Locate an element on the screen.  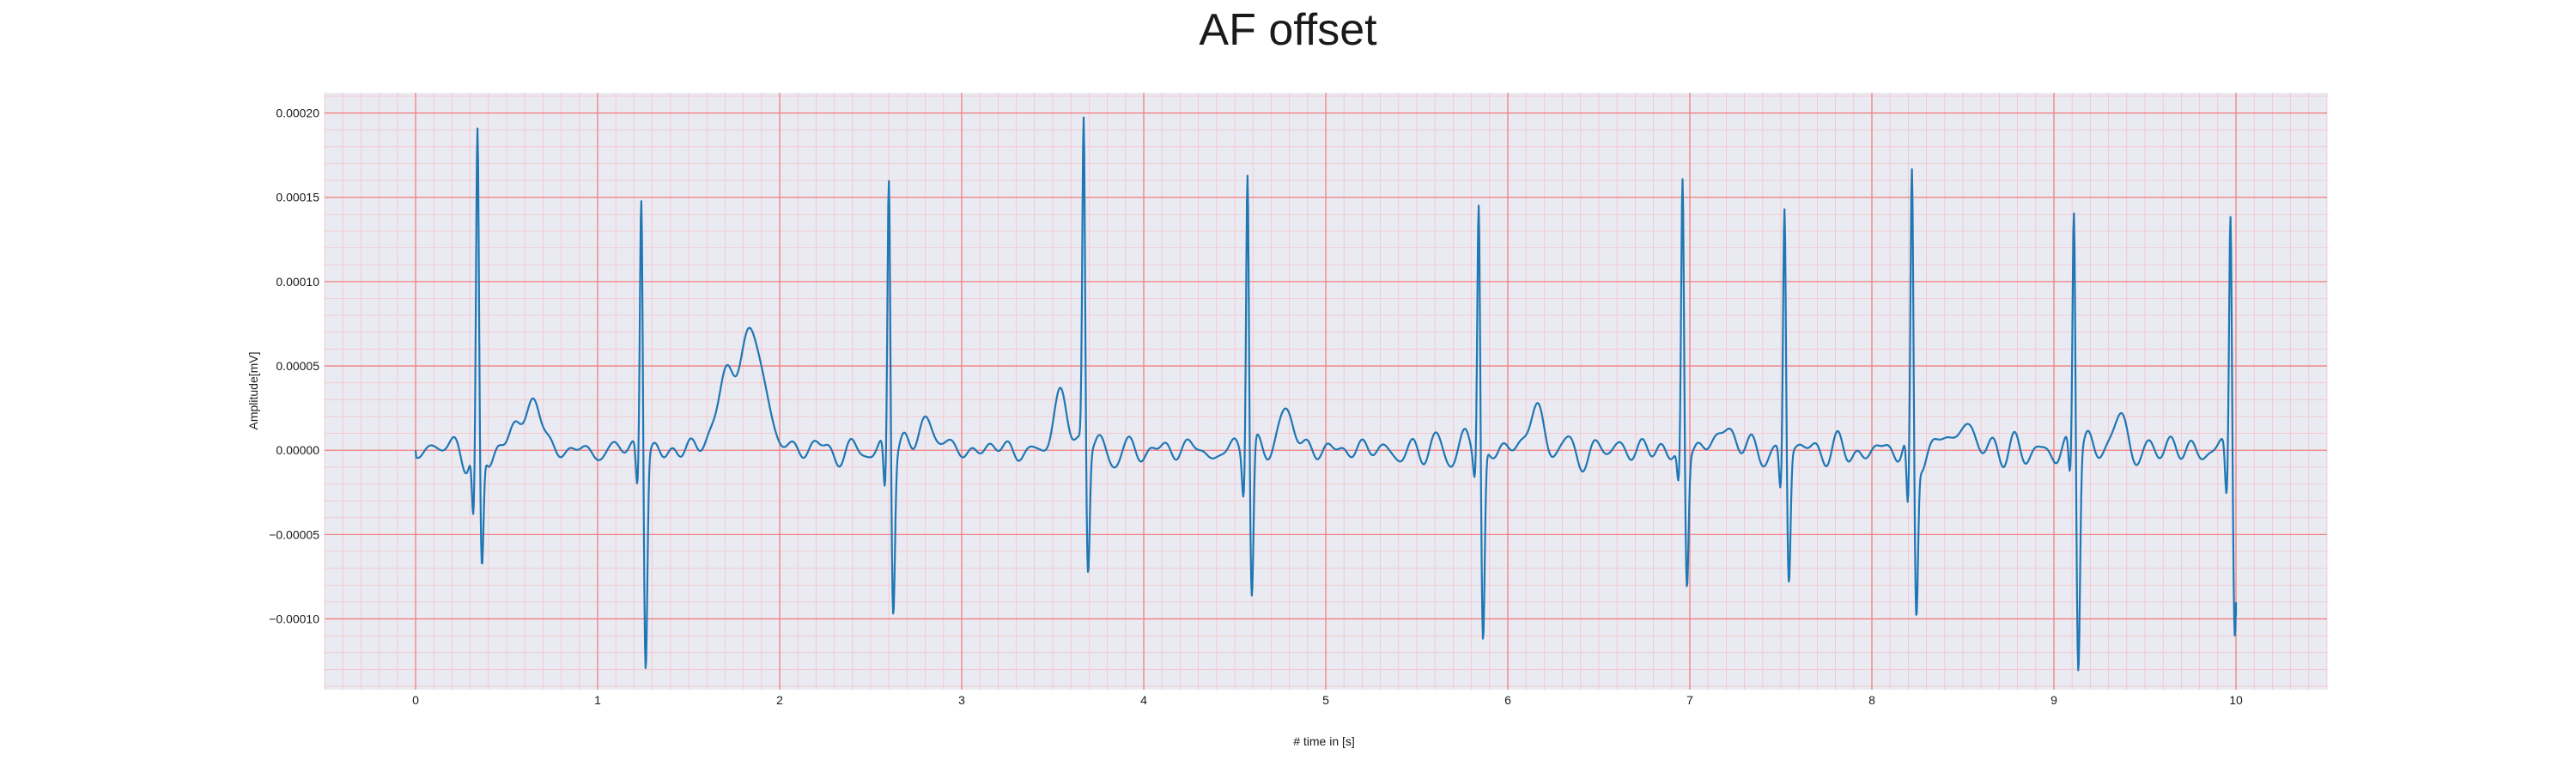
y-tick-label: 0.00020 is located at coordinates (297, 113).